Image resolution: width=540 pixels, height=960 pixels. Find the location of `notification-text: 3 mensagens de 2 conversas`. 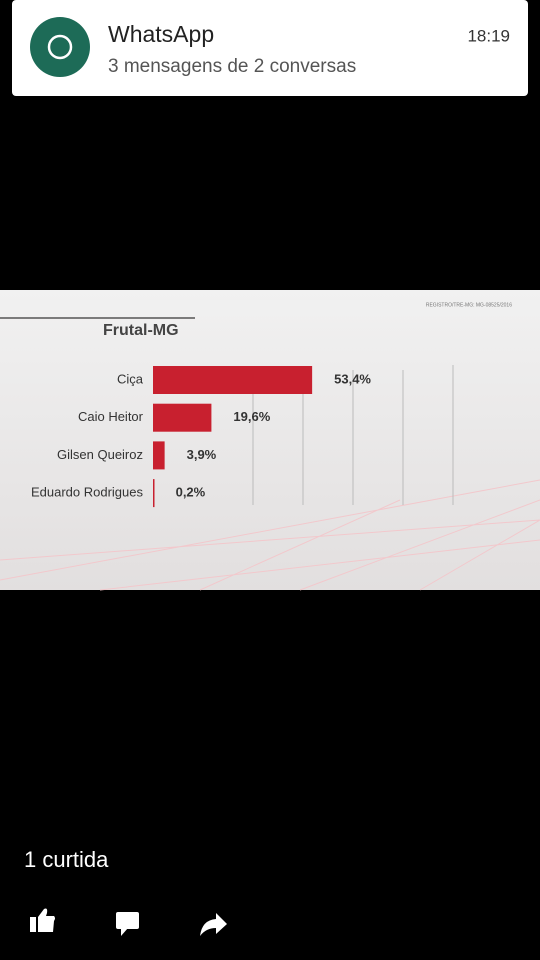

notification-text: 3 mensagens de 2 conversas is located at coordinates (232, 66).